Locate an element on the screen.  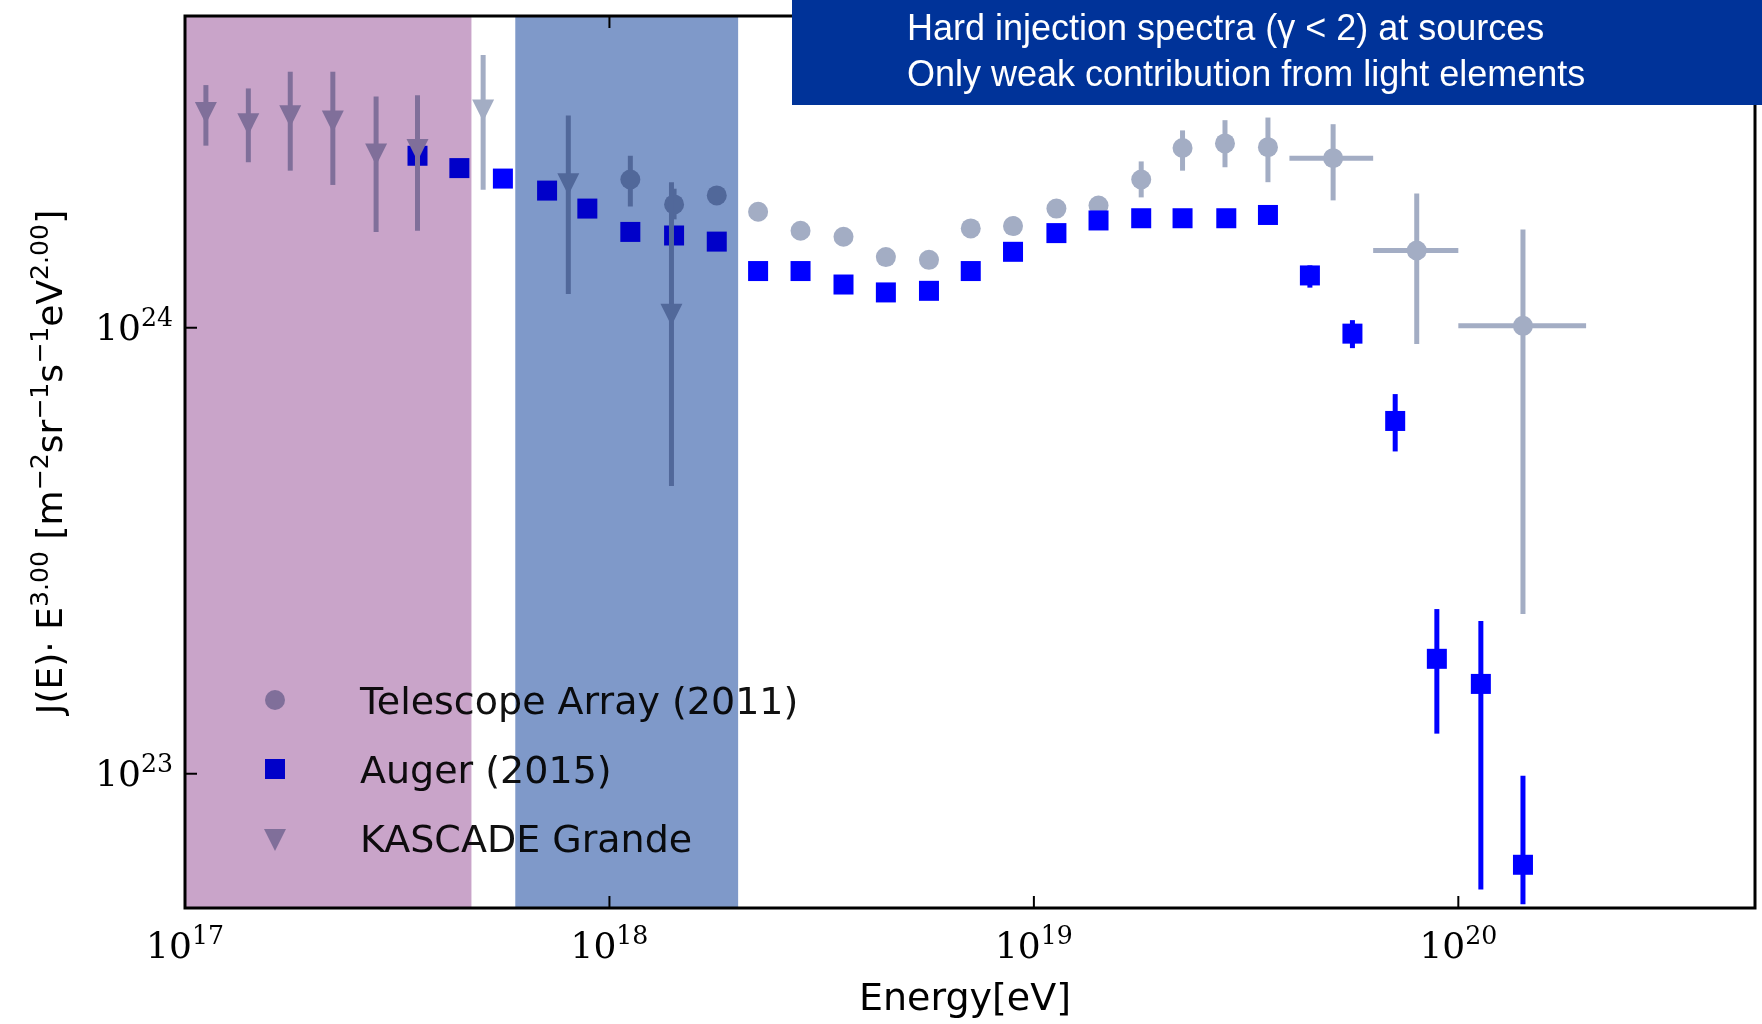
x-tick-label: 10$^{18}$ is located at coordinates (609, 943).